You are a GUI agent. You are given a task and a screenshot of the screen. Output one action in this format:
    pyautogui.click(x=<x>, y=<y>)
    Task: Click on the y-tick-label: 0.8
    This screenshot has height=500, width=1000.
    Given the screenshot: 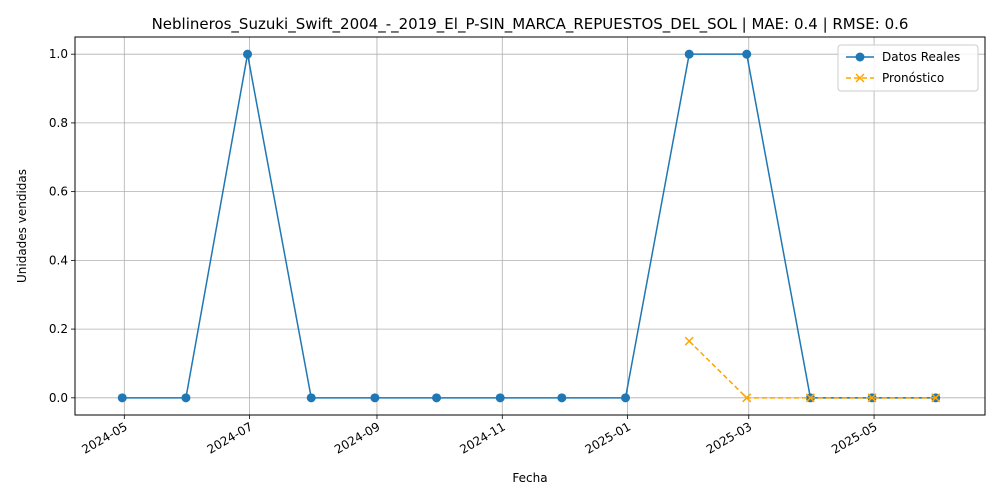 What is the action you would take?
    pyautogui.click(x=58, y=123)
    